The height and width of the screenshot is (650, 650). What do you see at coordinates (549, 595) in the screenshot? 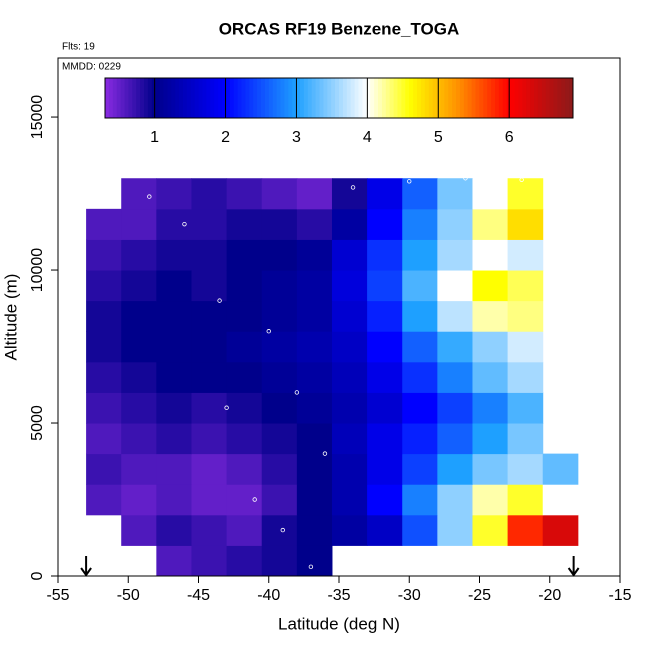
I see `x-tick-label: -20` at bounding box center [549, 595].